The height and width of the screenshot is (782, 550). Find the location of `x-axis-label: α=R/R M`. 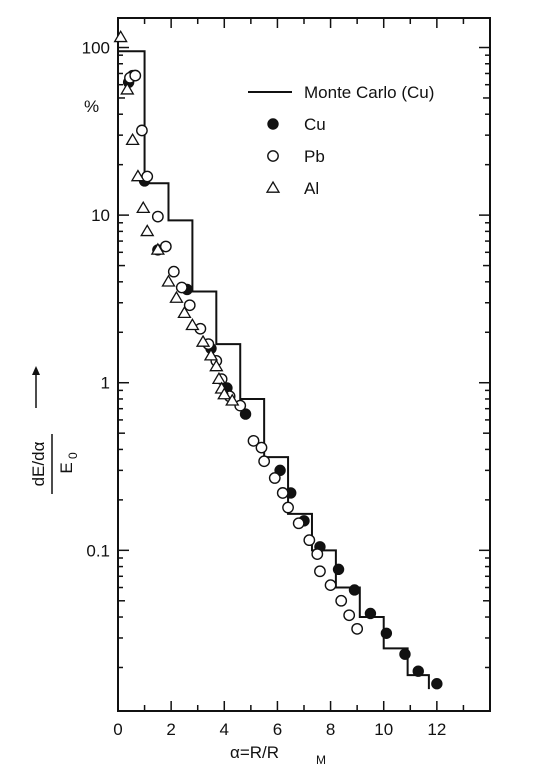

x-axis-label: α=R/R M is located at coordinates (278, 755).